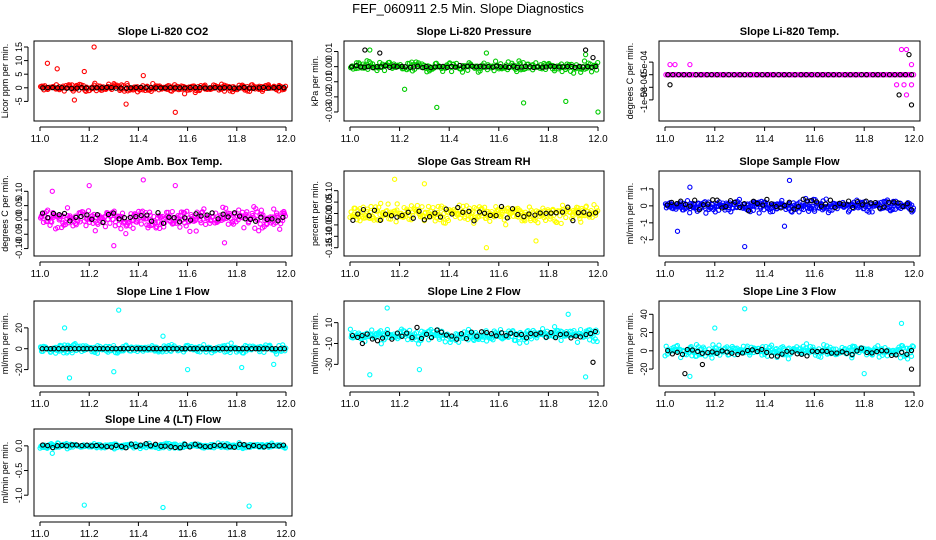 This screenshot has width=936, height=540. What do you see at coordinates (163, 162) in the screenshot?
I see `panel-title: Slope Amb. Box Temp.` at bounding box center [163, 162].